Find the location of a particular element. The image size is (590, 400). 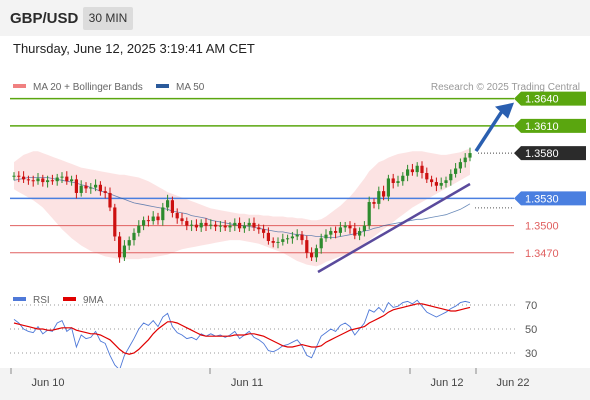

timeframe-button: 30 MIN is located at coordinates (108, 18).